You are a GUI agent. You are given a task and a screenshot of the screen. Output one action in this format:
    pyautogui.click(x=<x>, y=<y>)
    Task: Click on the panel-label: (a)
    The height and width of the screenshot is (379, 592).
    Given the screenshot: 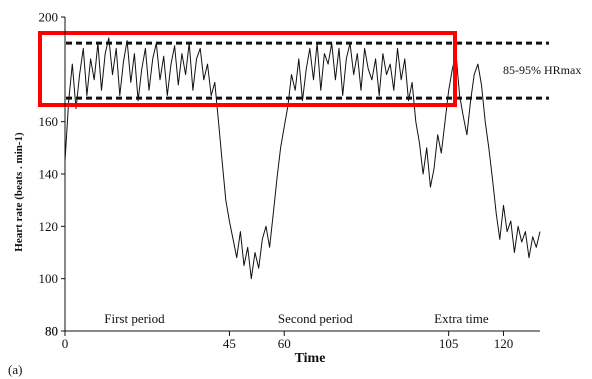 What is the action you would take?
    pyautogui.click(x=15, y=369)
    